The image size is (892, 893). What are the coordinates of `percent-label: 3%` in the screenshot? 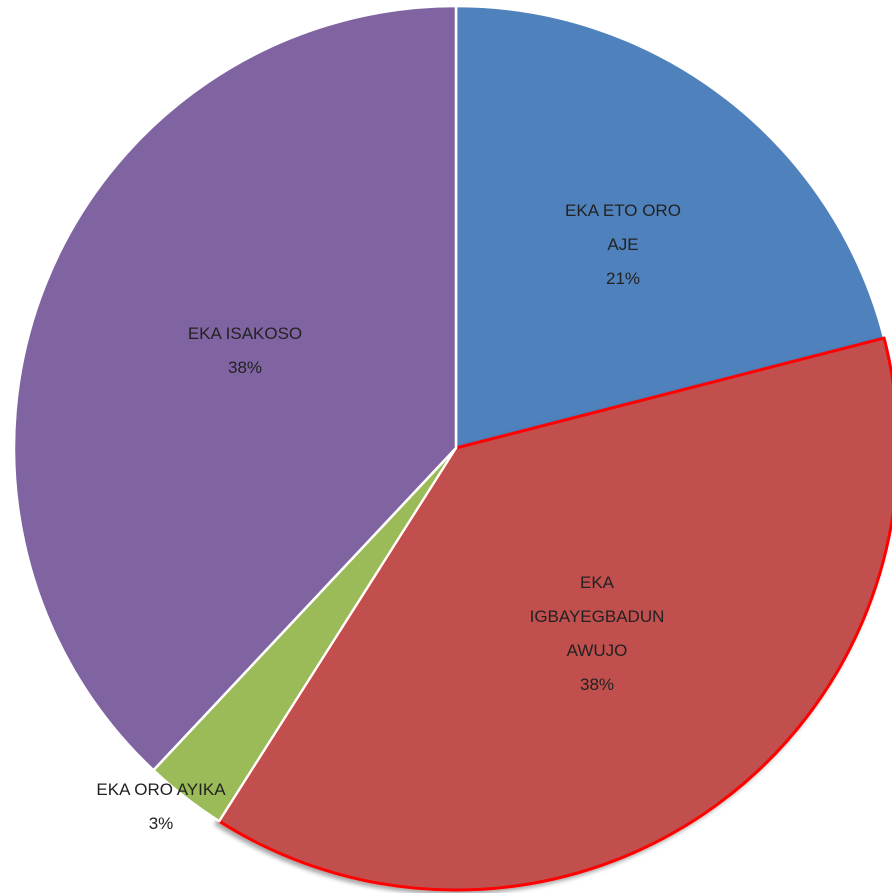 It's located at (161, 823).